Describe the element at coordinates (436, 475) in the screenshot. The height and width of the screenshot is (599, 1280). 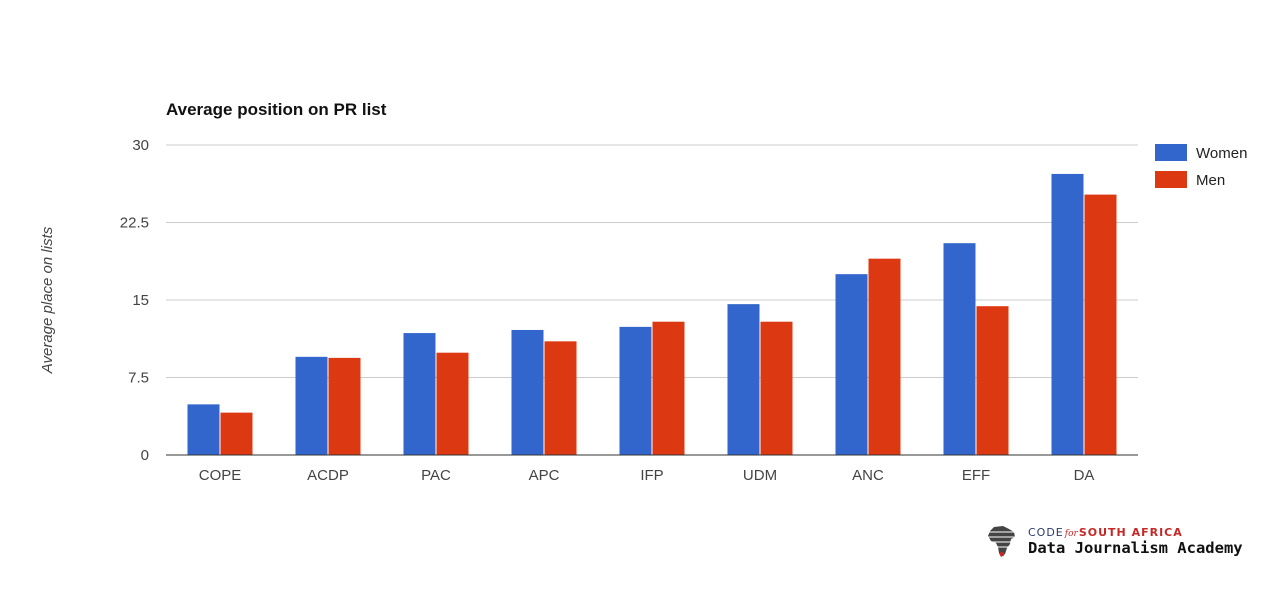
I see `x-tick-label: PAC` at that location.